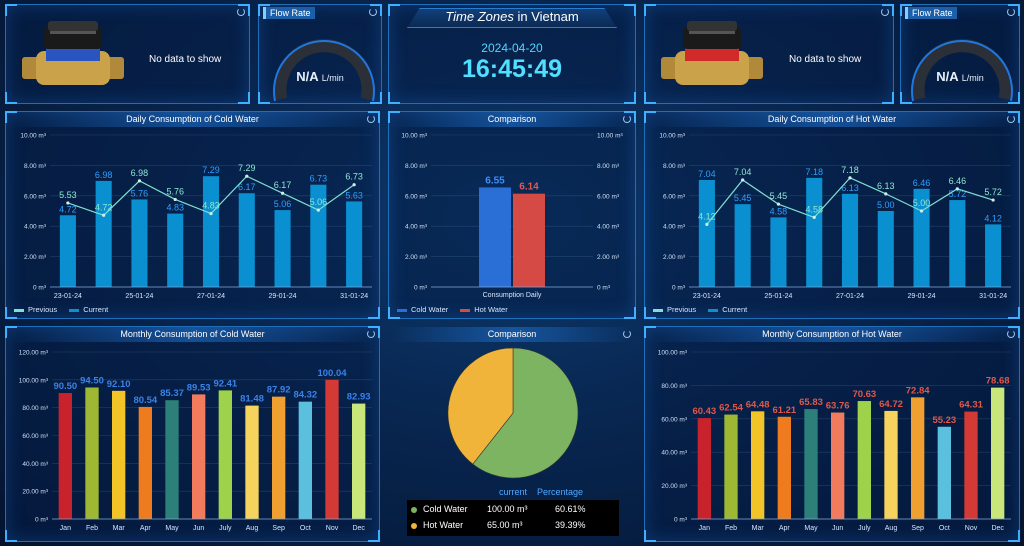 The width and height of the screenshot is (1024, 546). I want to click on legend-hot-label: Hot Water, so click(491, 309).